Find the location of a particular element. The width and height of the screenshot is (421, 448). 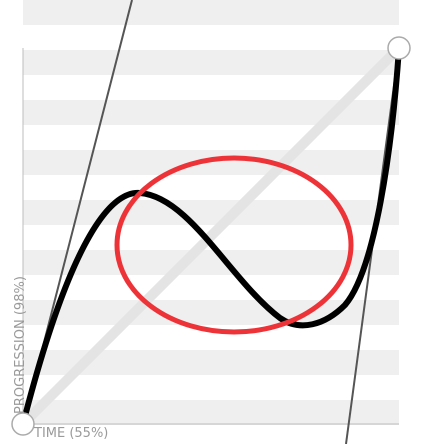

y-axis-label: PROGRESSION (98%) is located at coordinates (20, 345).